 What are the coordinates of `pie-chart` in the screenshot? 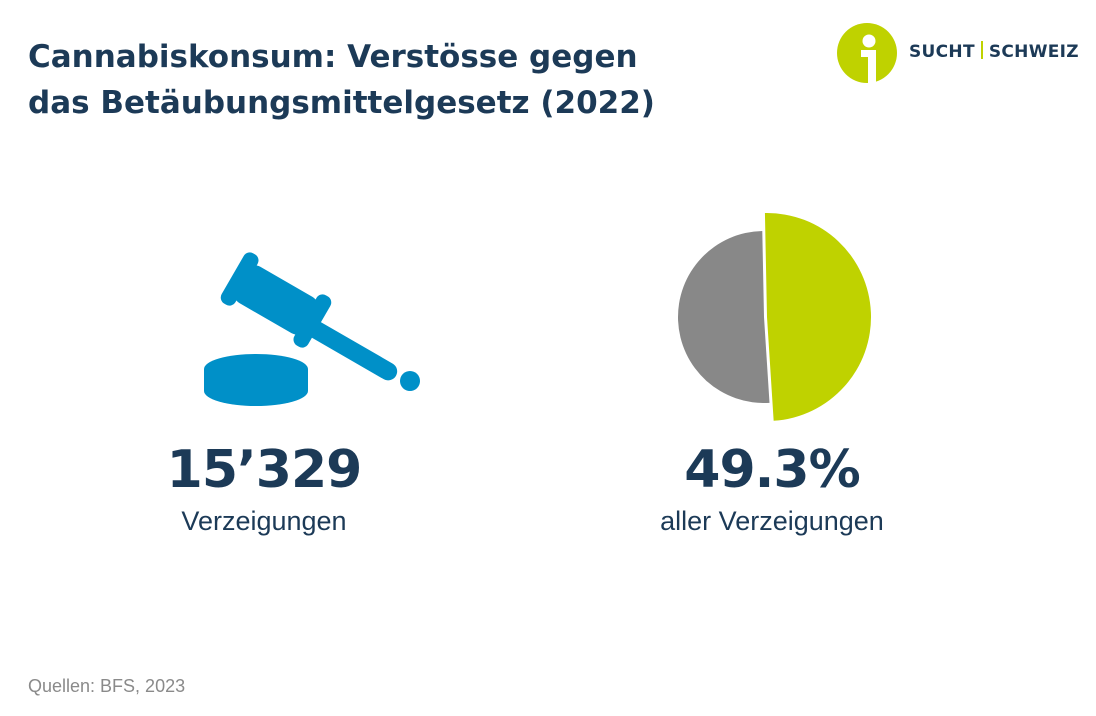 It's located at (775, 317).